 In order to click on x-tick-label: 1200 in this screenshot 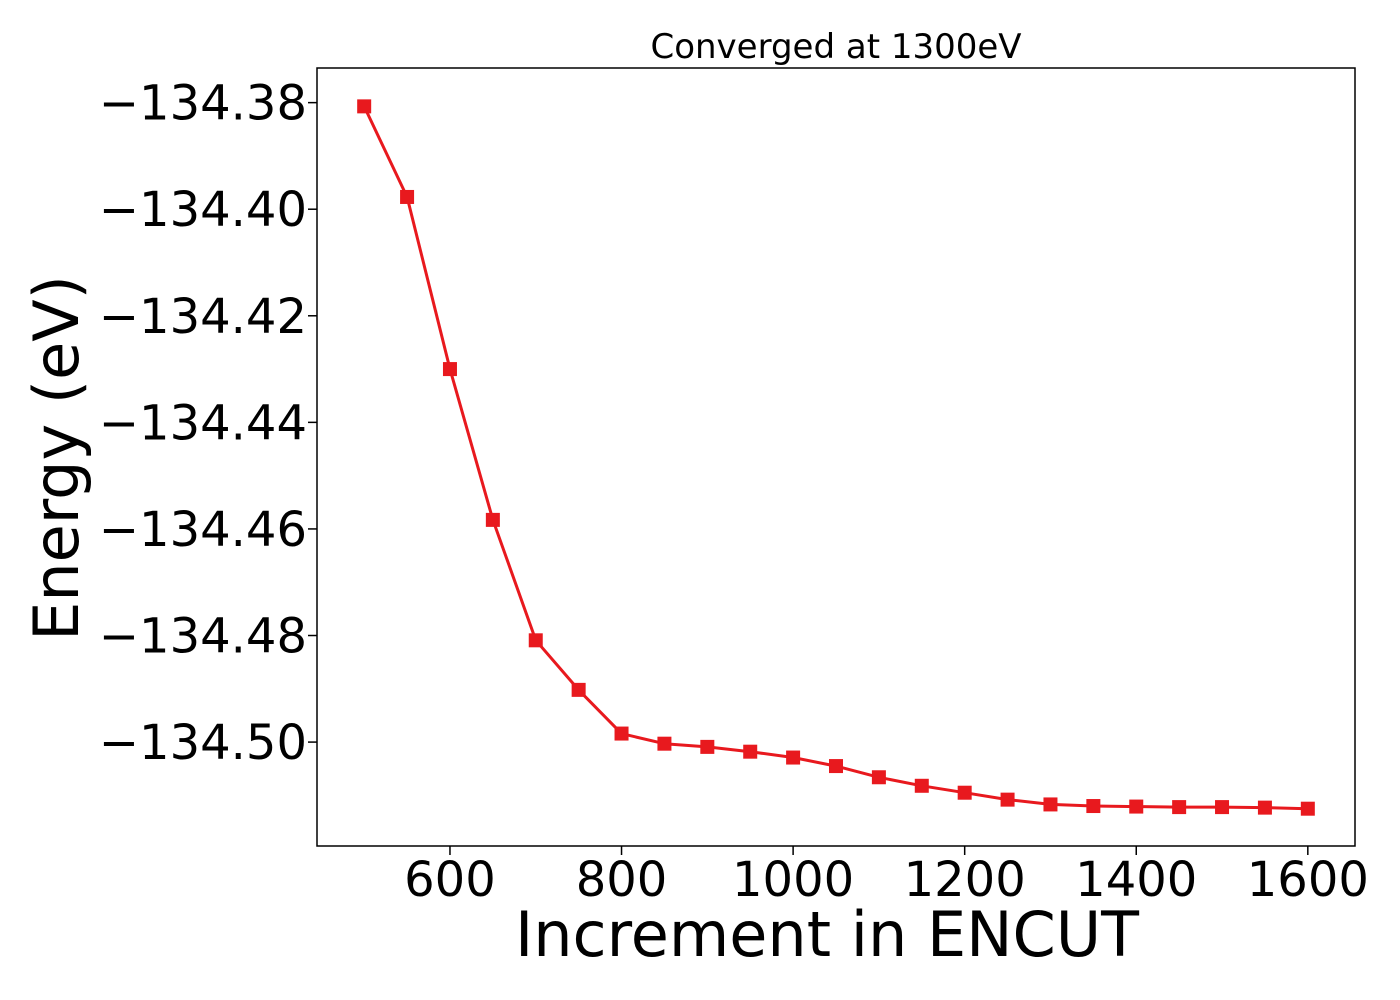, I will do `click(965, 880)`.